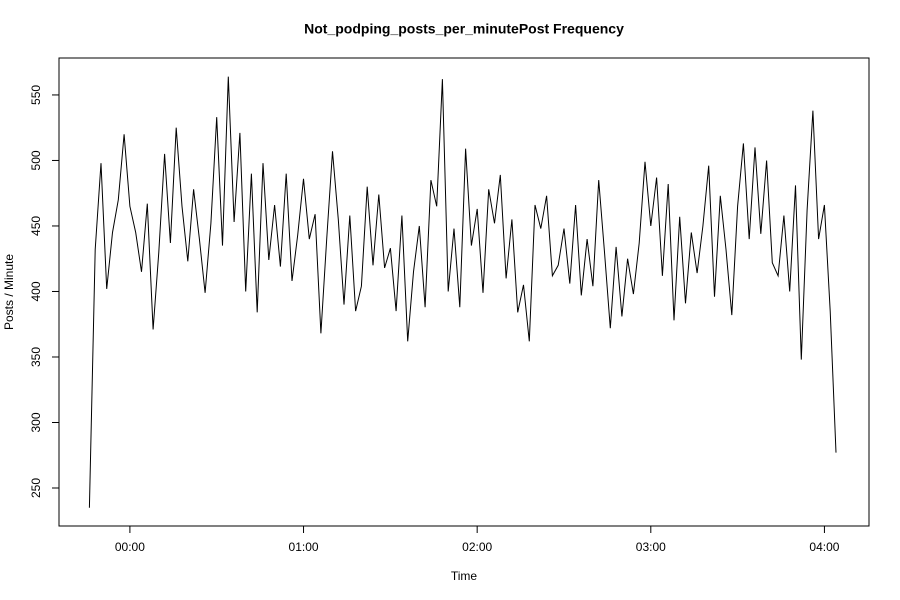 The image size is (900, 600). Describe the element at coordinates (36, 488) in the screenshot. I see `y-tick-label: 250` at that location.